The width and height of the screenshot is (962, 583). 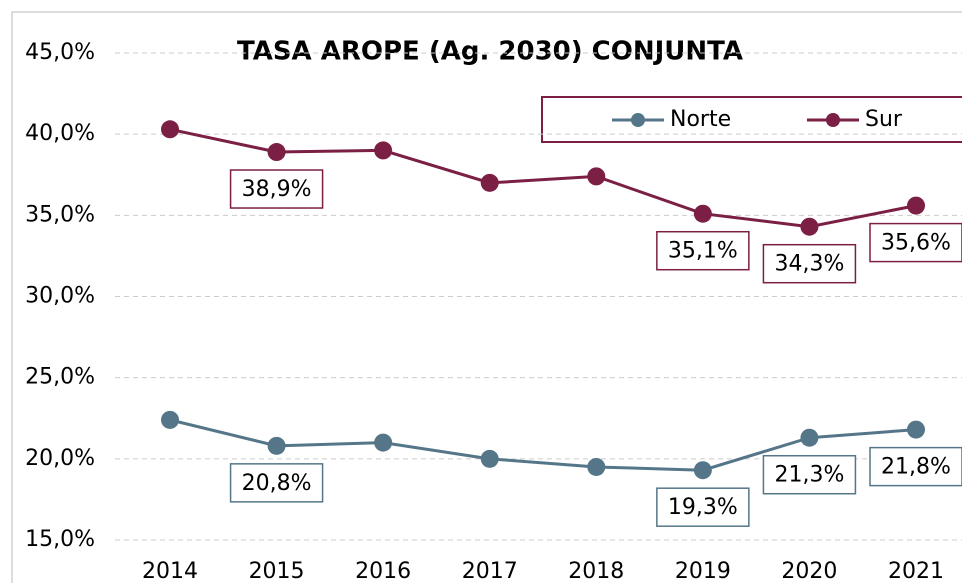 I want to click on y-tick-label: 45,0%, so click(x=60, y=52).